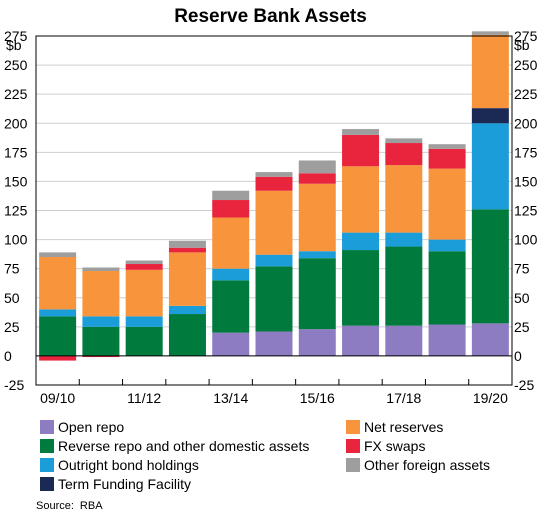  Describe the element at coordinates (16, 211) in the screenshot. I see `y-tick-label-left: 125` at that location.